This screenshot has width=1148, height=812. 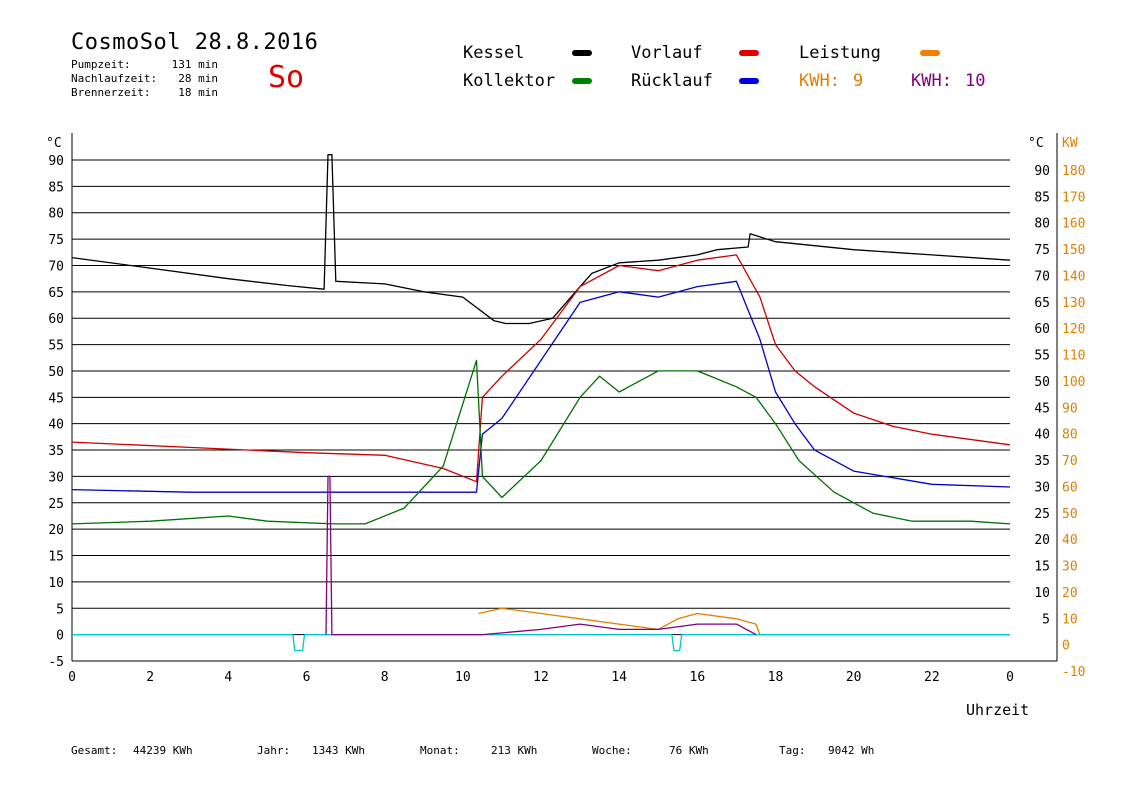 I want to click on legend-swatch-ruecklauf, so click(x=749, y=81).